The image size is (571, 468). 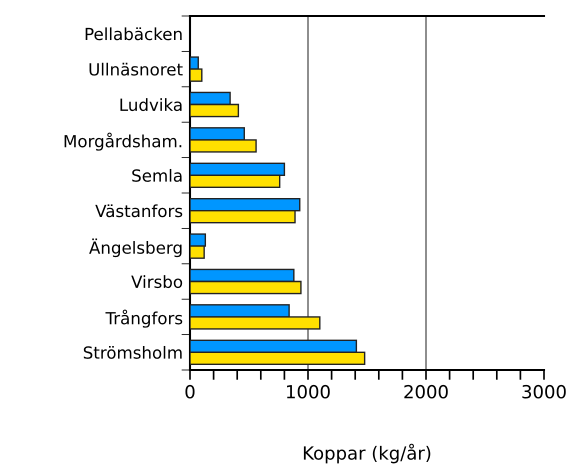 What do you see at coordinates (157, 175) in the screenshot?
I see `y-tick-label: Semla` at bounding box center [157, 175].